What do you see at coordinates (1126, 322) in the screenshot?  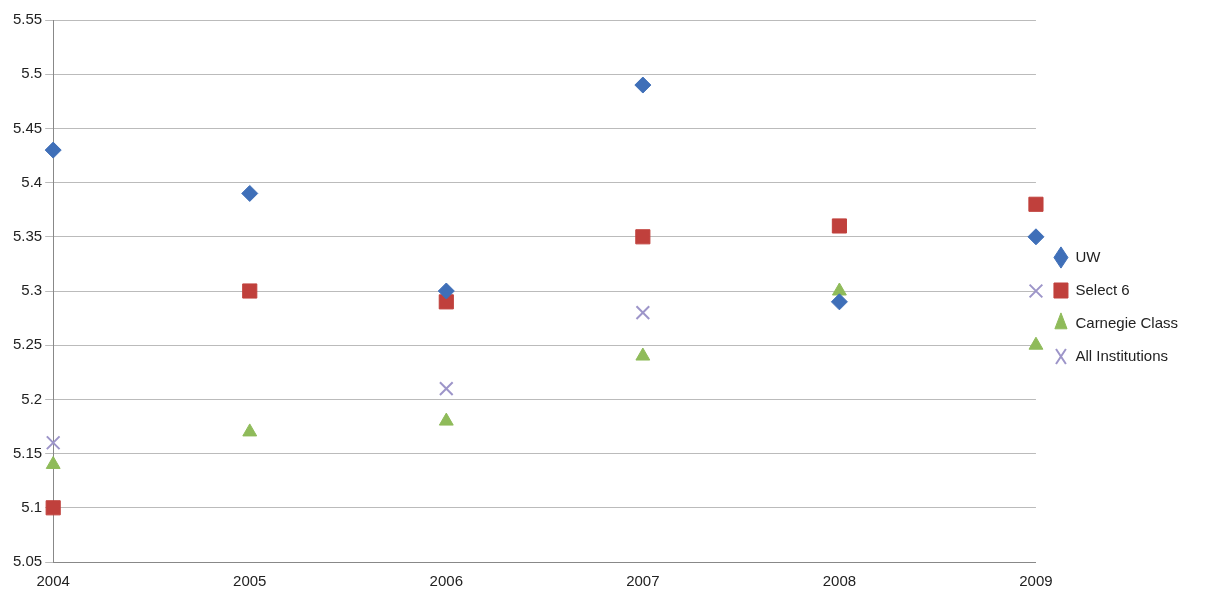 I see `legend-label: Carnegie Class` at bounding box center [1126, 322].